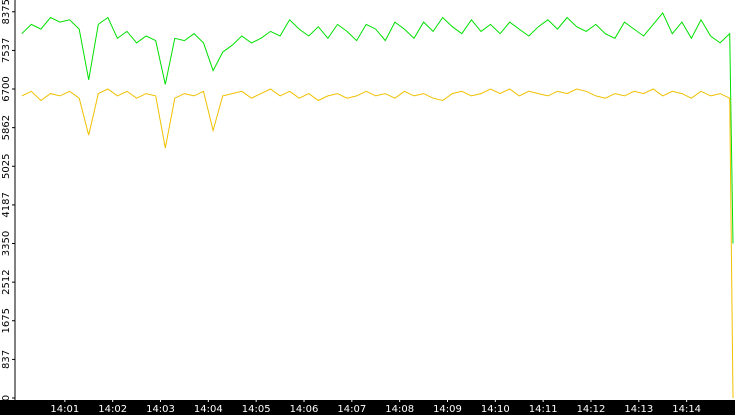 This screenshot has width=735, height=415. Describe the element at coordinates (367, 407) in the screenshot. I see `x-axis-band` at that location.